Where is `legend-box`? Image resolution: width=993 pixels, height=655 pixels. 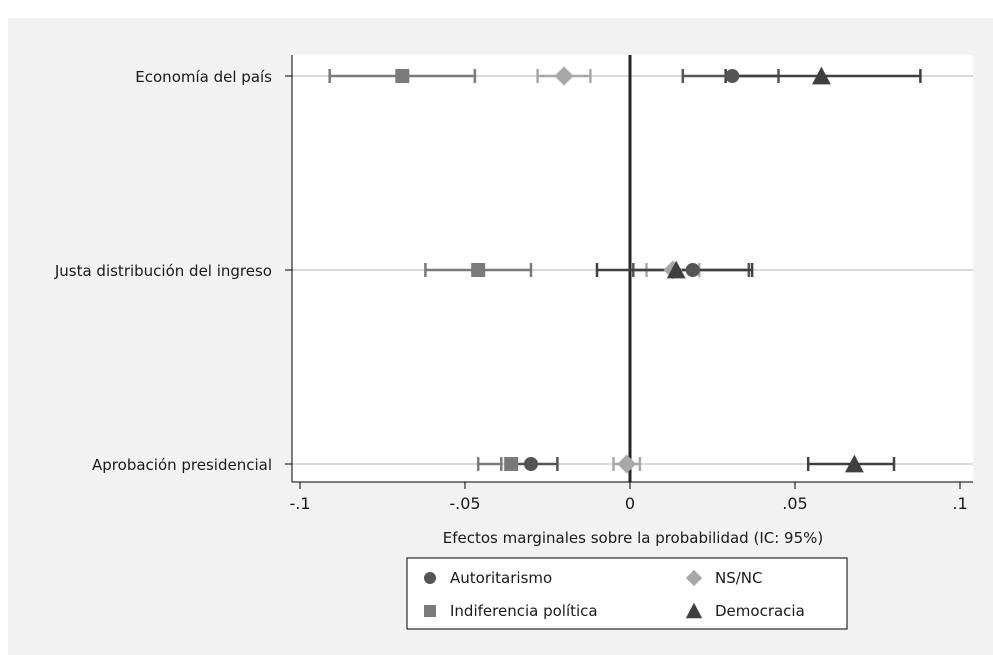 legend-box is located at coordinates (627, 593).